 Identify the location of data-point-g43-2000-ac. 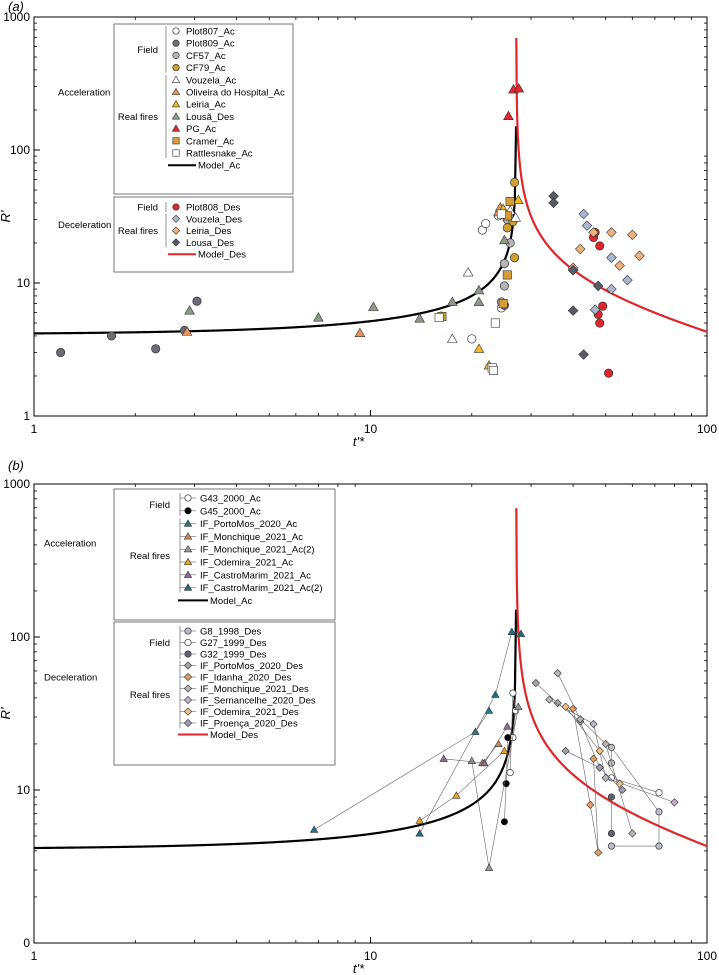
(513, 693).